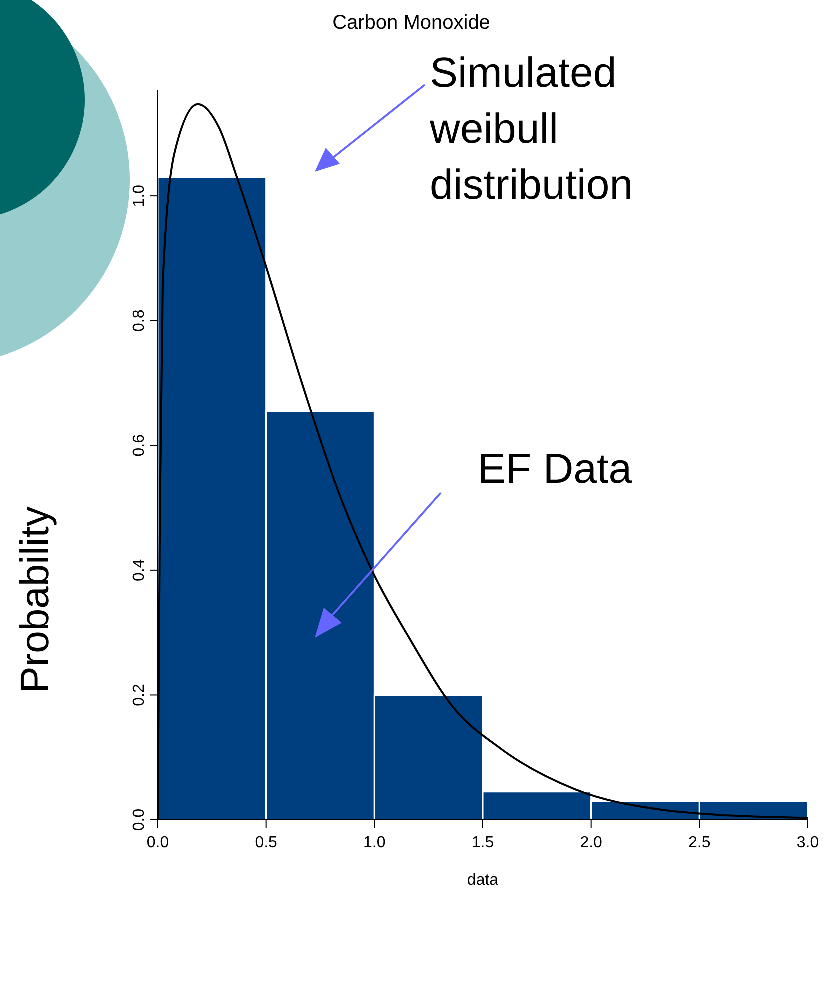 The height and width of the screenshot is (1000, 823). Describe the element at coordinates (532, 129) in the screenshot. I see `annotation: Simulated weibull distribution` at that location.